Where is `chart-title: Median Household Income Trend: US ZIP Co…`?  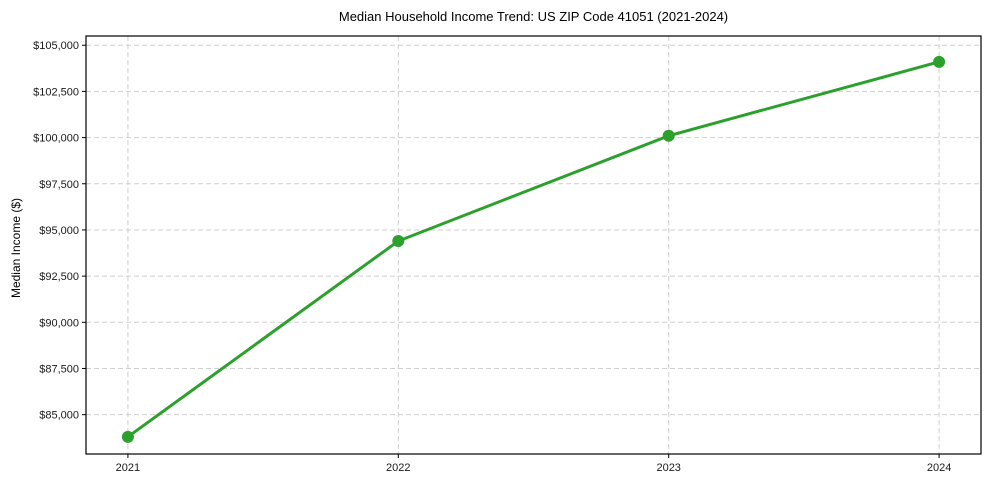 chart-title: Median Household Income Trend: US ZIP Co… is located at coordinates (533, 16).